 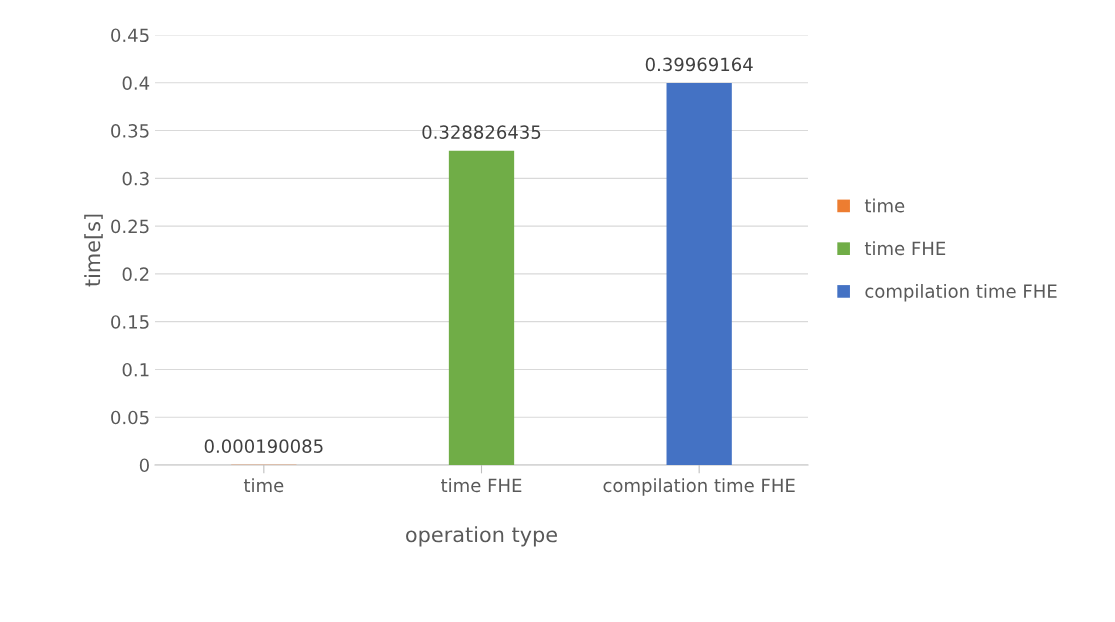 I want to click on y-tick-label: 0, so click(x=144, y=465).